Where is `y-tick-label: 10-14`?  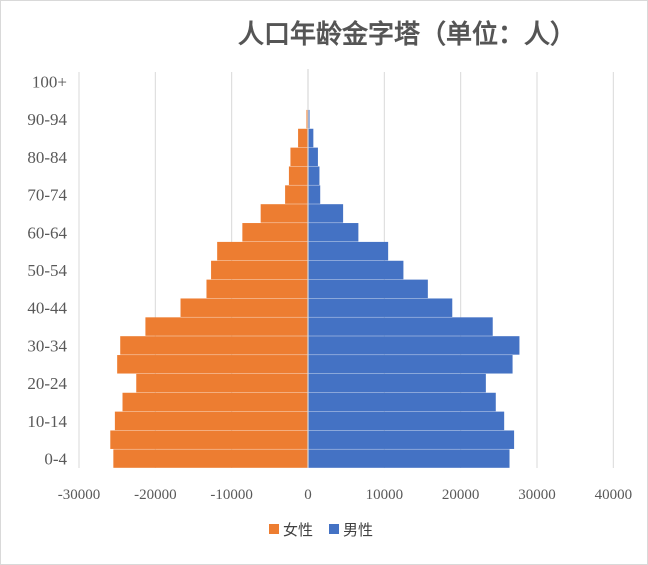
y-tick-label: 10-14 is located at coordinates (47, 421).